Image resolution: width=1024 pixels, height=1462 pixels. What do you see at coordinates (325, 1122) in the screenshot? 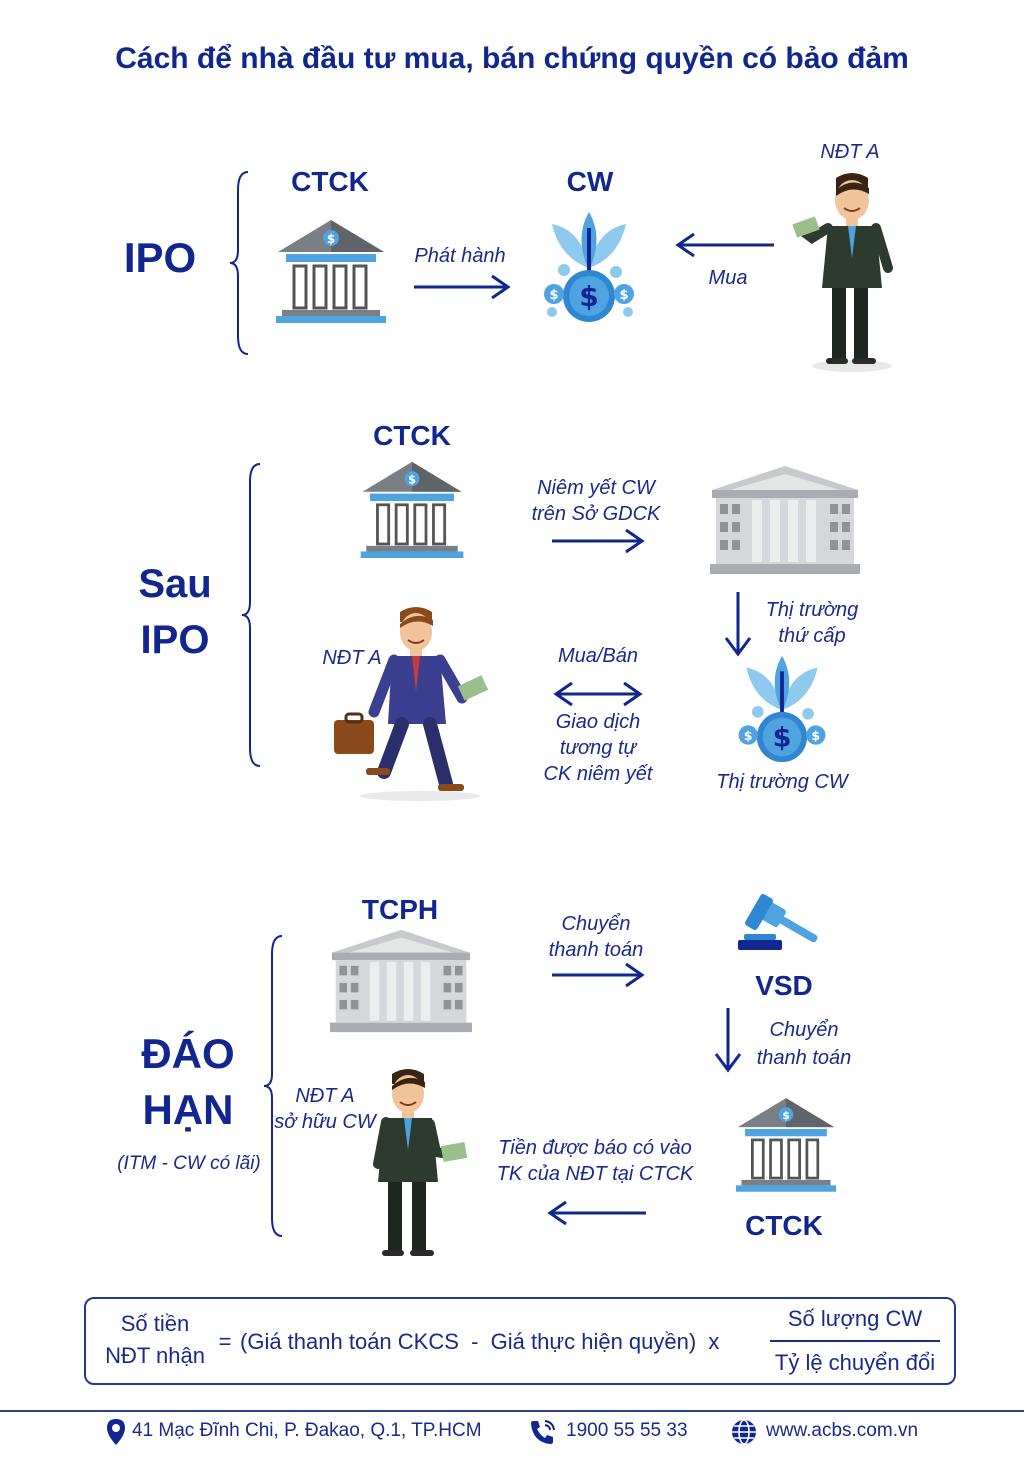
I see `maturity-investor-line2: sở hữu CW` at bounding box center [325, 1122].